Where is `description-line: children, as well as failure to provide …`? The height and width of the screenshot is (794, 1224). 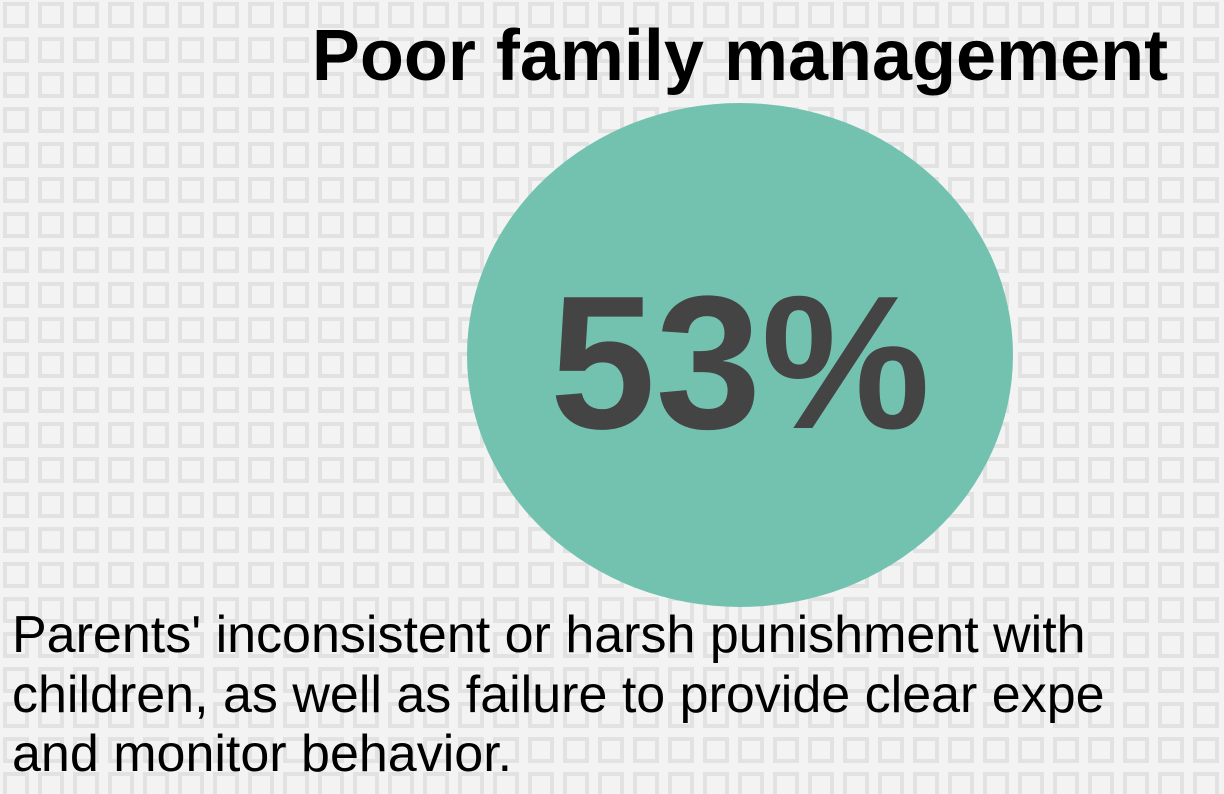 description-line: children, as well as failure to provide … is located at coordinates (558, 695).